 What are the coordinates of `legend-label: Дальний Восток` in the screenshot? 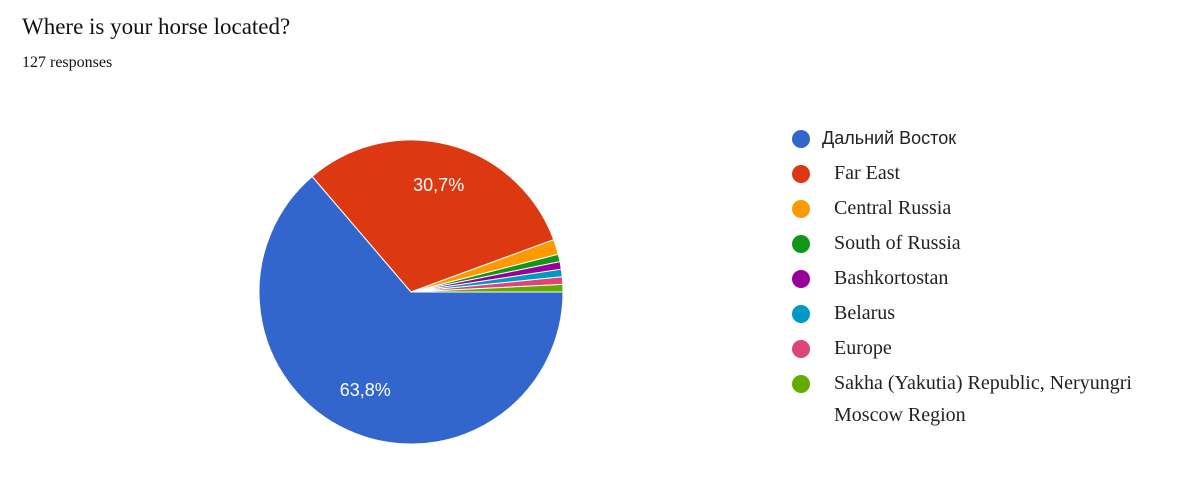 It's located at (889, 138).